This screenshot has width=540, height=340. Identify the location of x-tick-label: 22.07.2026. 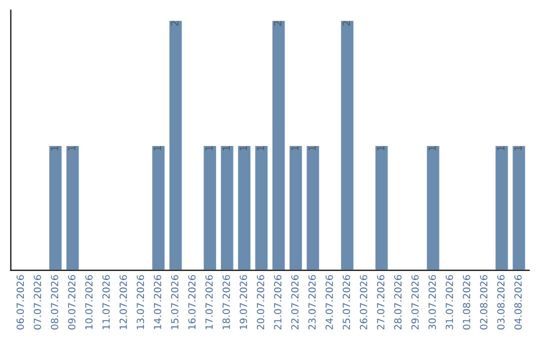
(295, 302).